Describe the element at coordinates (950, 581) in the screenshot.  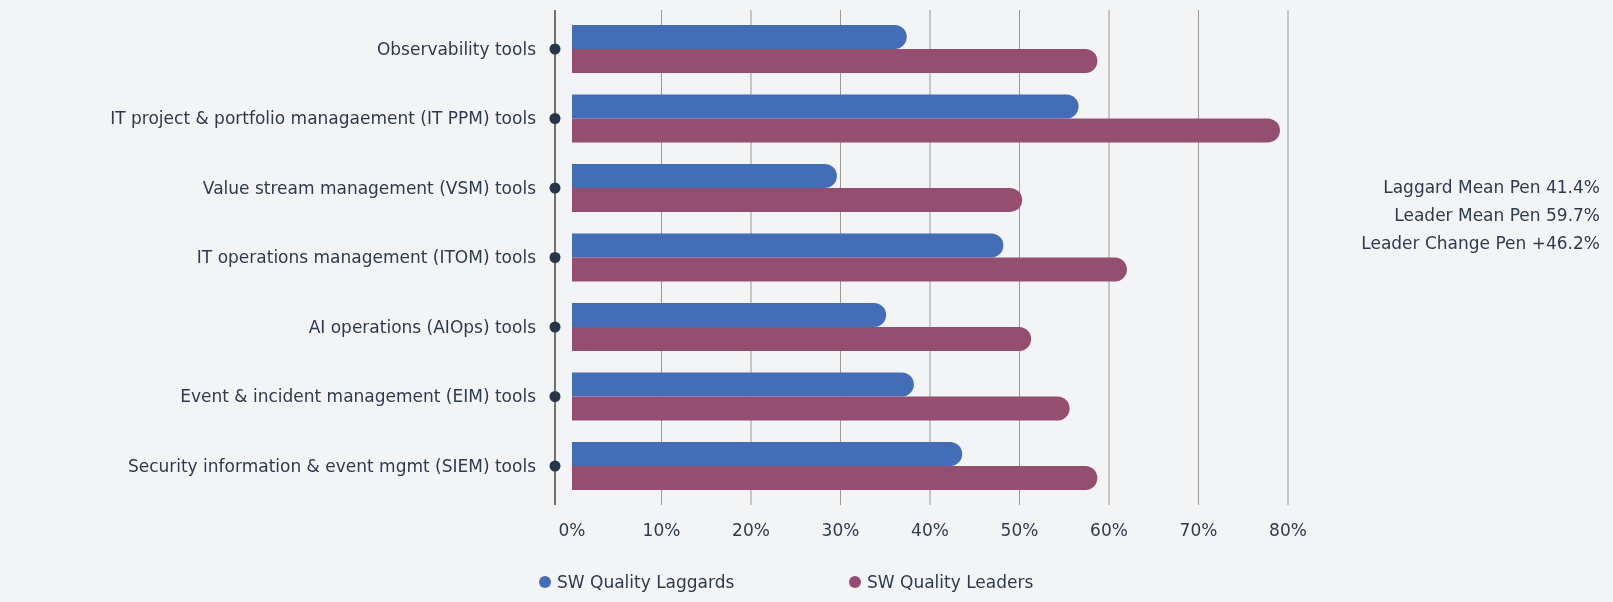
I see `legend-label: SW Quality Leaders` at that location.